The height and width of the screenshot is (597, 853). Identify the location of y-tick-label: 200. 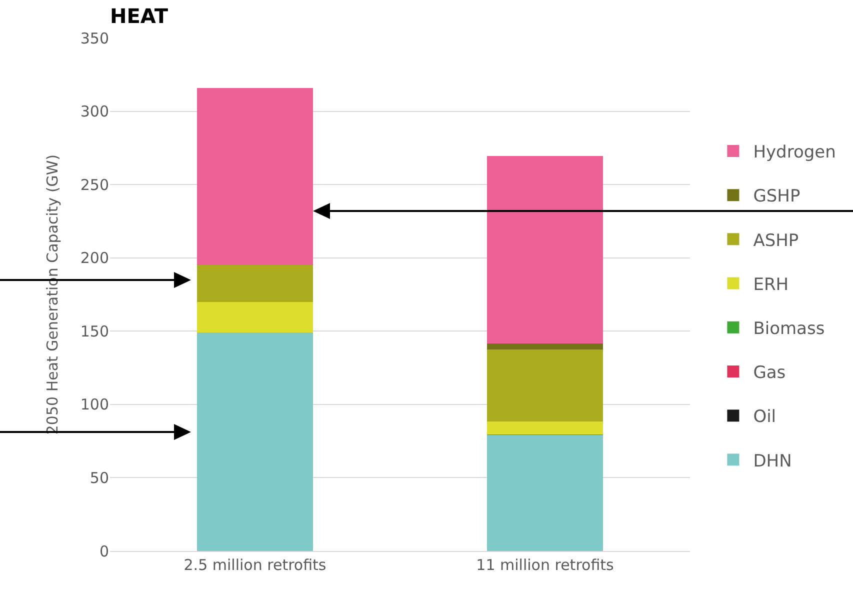
(94, 258).